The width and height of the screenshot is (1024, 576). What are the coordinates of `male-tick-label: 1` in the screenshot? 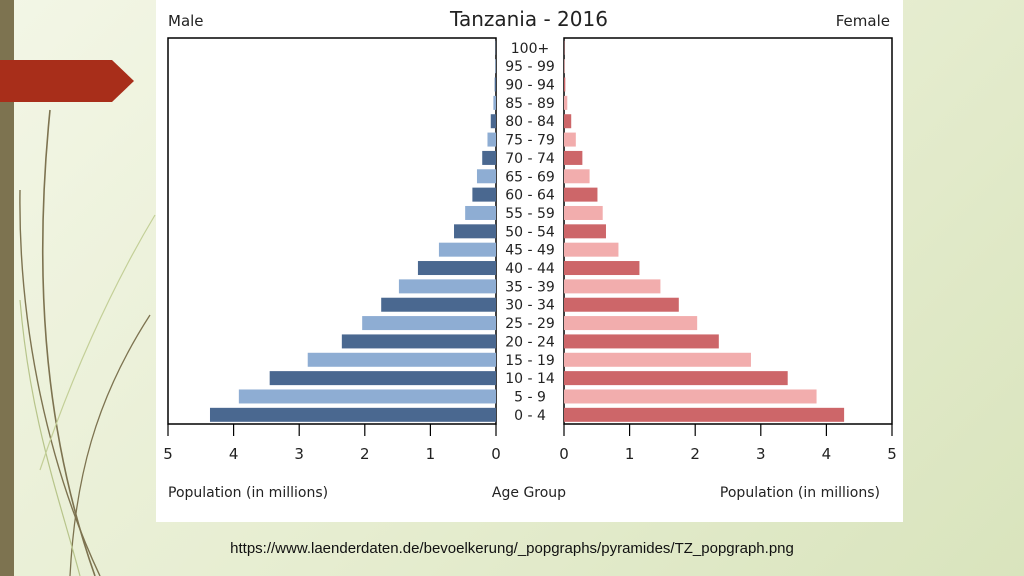 It's located at (431, 454).